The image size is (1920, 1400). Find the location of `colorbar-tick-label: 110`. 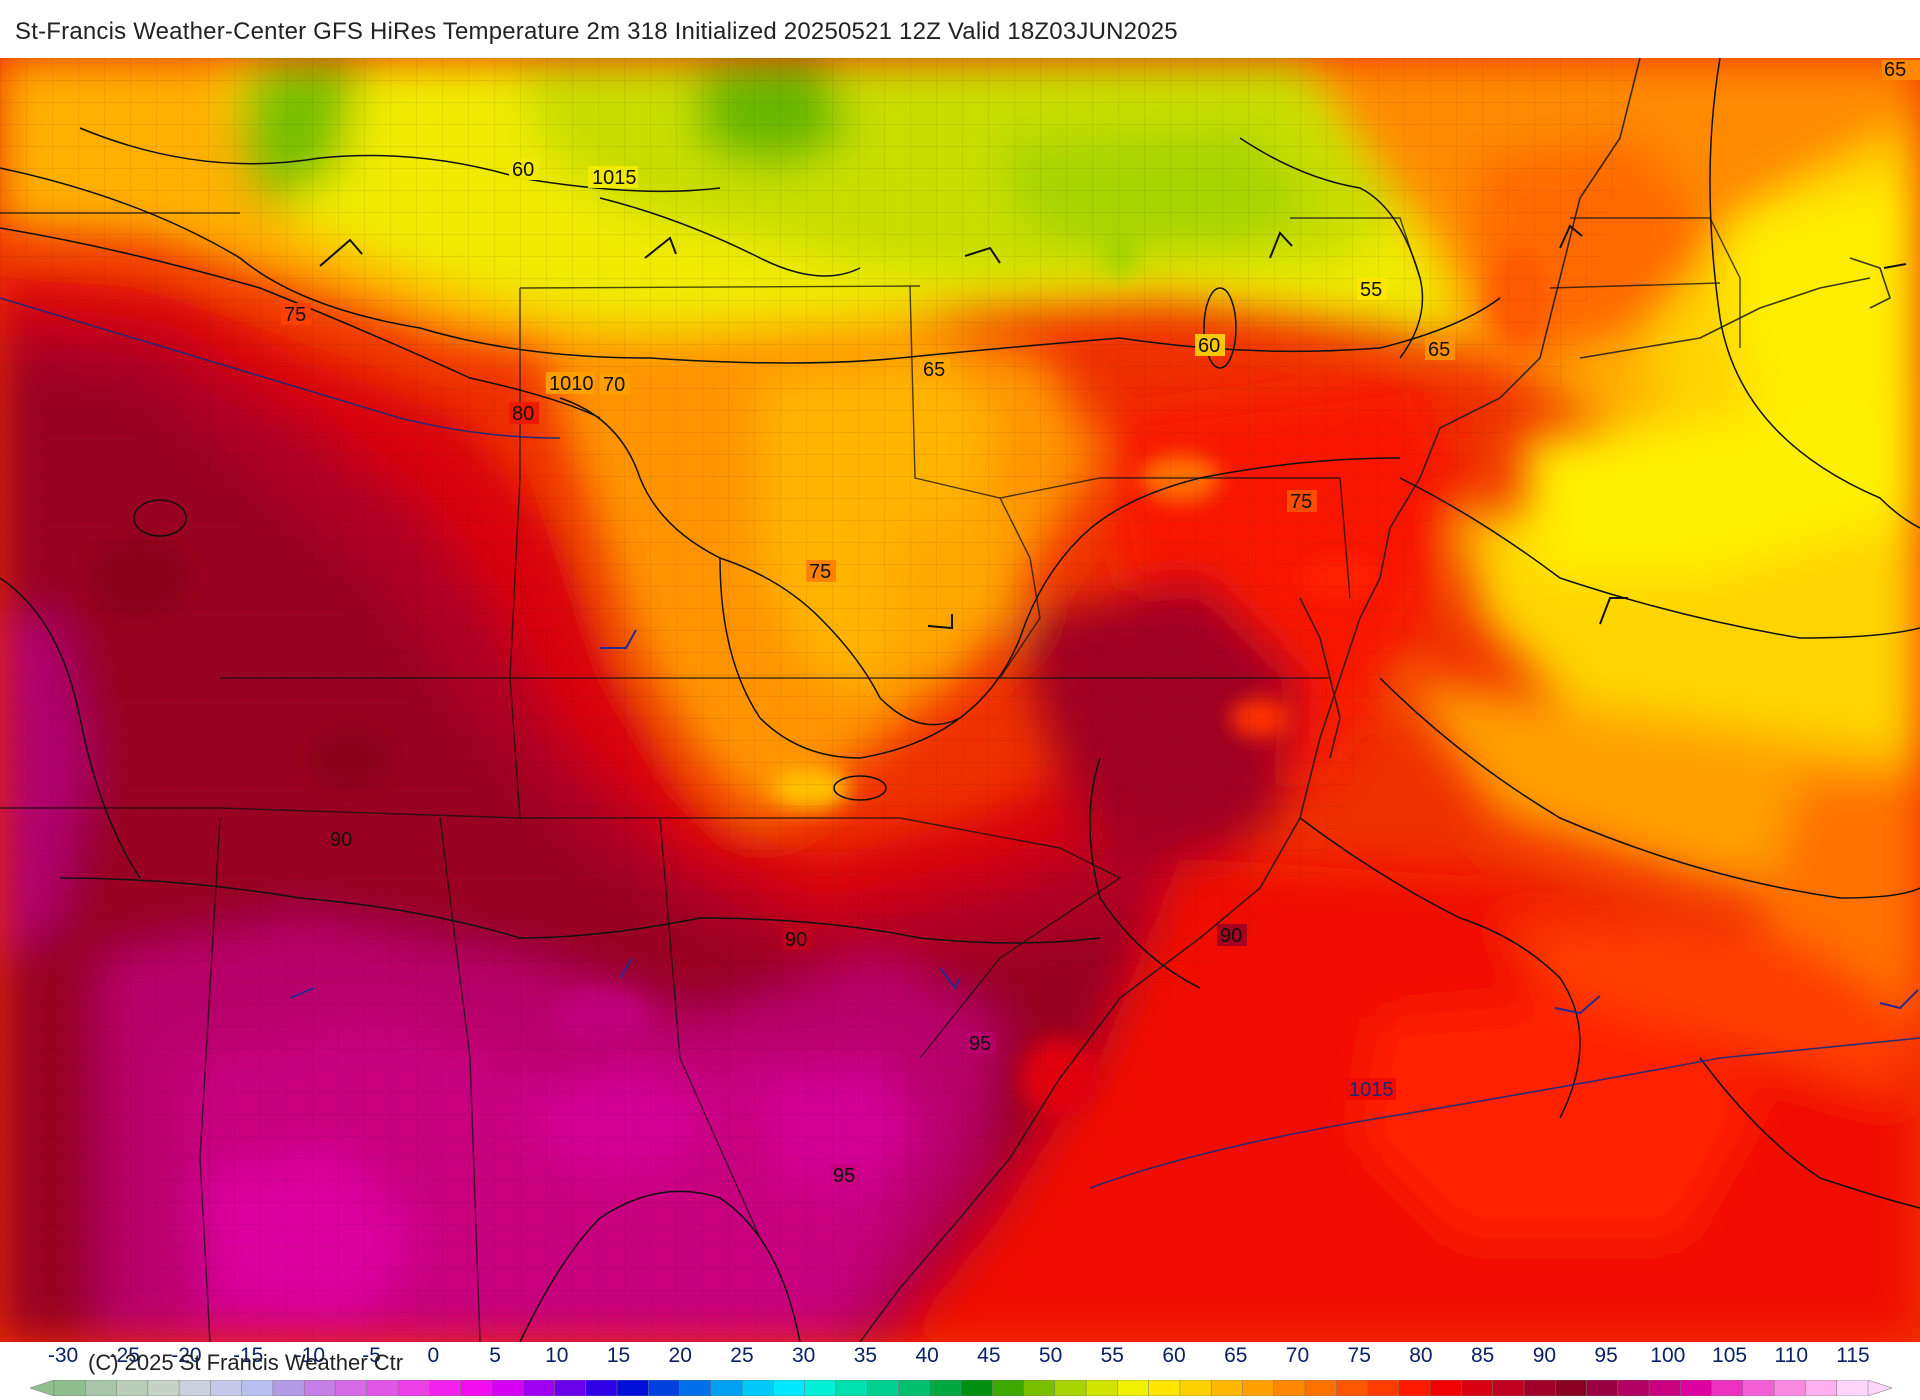

colorbar-tick-label: 110 is located at coordinates (1791, 1355).